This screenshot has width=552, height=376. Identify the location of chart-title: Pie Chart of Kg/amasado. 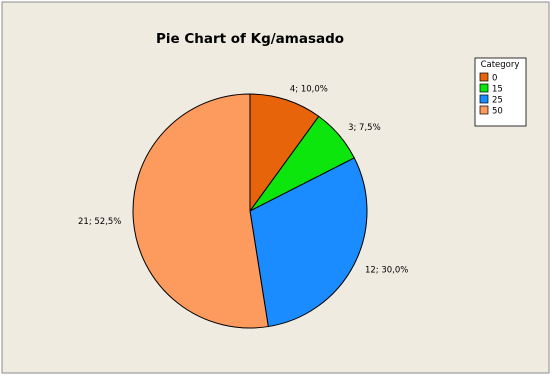
(250, 39).